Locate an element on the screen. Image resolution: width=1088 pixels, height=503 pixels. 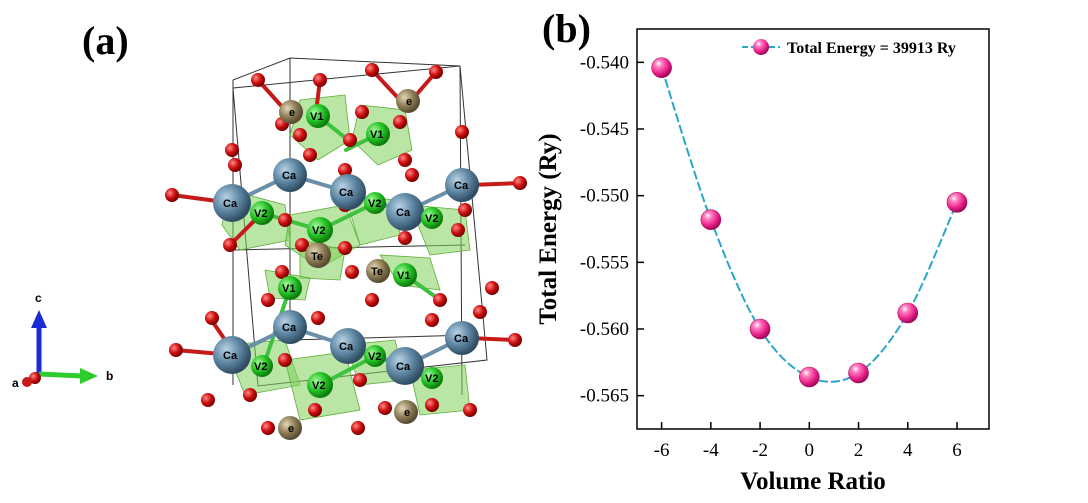
y-tick-label: -0.550 is located at coordinates (604, 196).